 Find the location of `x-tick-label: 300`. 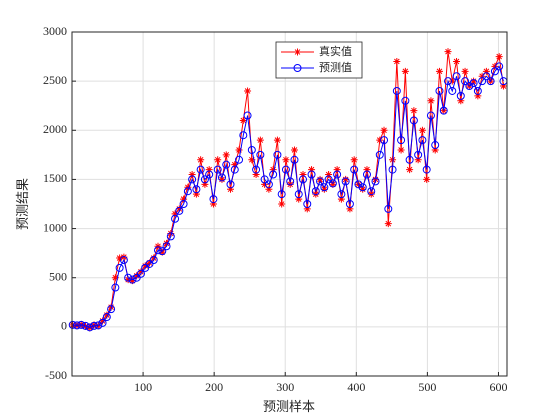

x-tick-label: 300 is located at coordinates (285, 387).